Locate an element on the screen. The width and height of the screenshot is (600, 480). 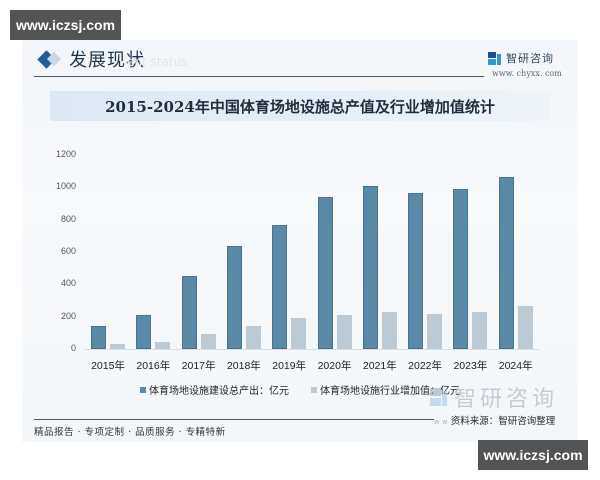
source-prefix: w w is located at coordinates (441, 422).